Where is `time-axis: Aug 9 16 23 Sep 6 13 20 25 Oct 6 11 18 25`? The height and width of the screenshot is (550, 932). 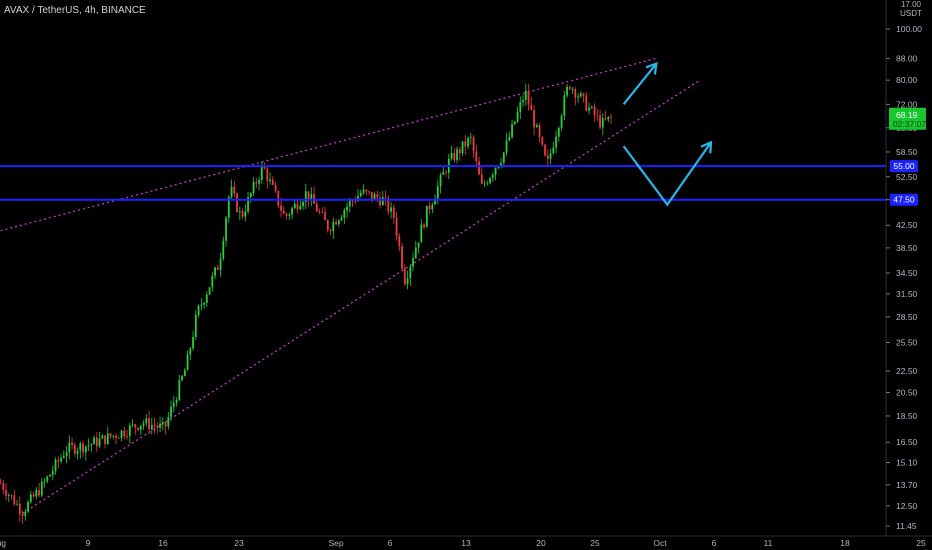
time-axis: Aug 9 16 23 Sep 6 13 20 25 Oct 6 11 18 25 is located at coordinates (466, 542).